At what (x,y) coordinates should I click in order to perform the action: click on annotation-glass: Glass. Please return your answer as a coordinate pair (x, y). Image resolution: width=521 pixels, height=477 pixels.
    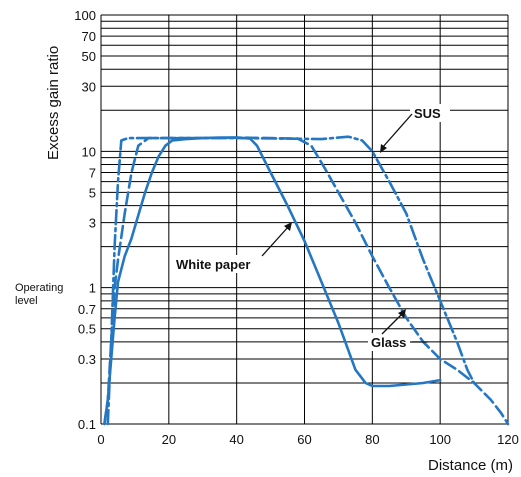
    Looking at the image, I should click on (398, 330).